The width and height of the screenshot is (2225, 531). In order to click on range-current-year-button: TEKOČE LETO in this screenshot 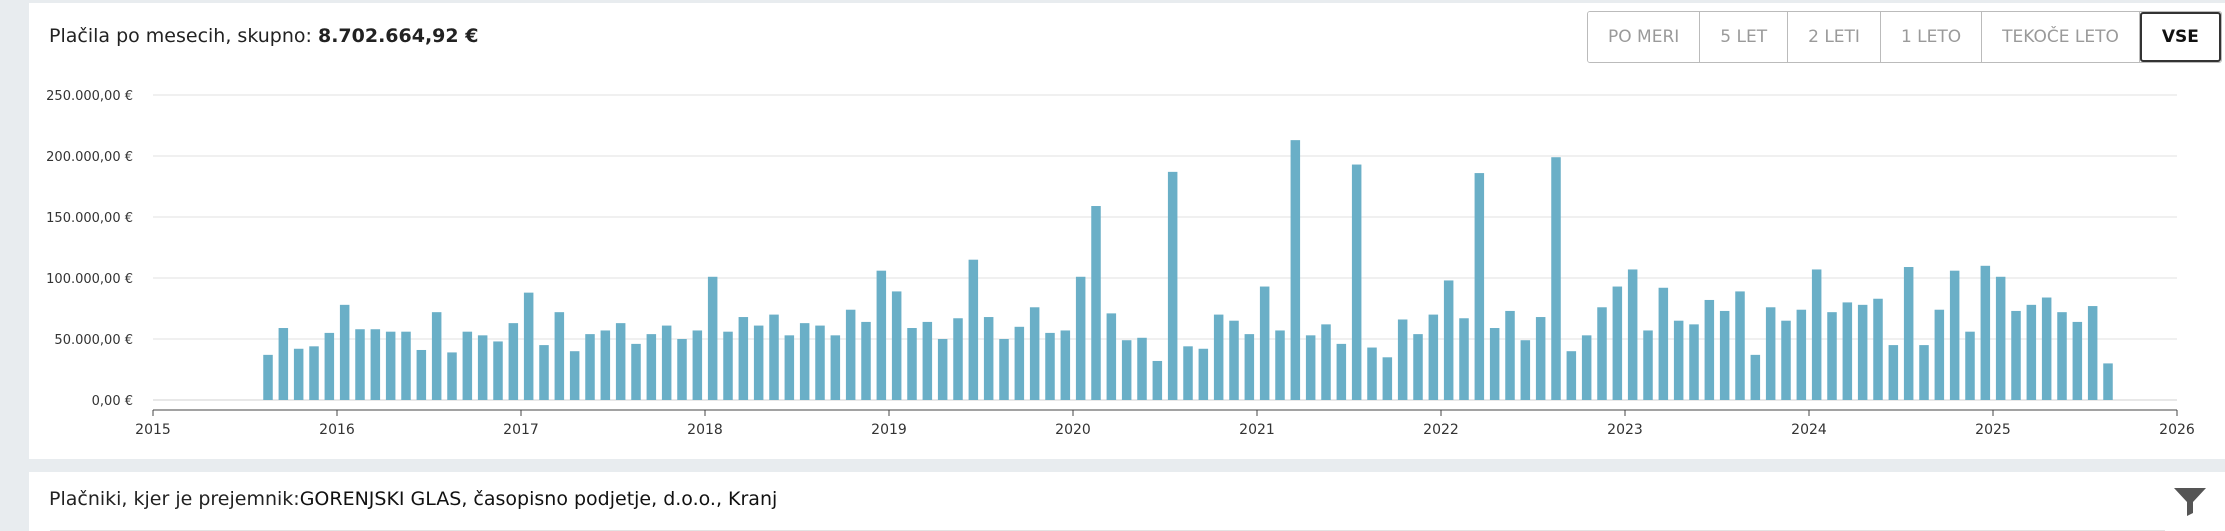, I will do `click(2061, 37)`.